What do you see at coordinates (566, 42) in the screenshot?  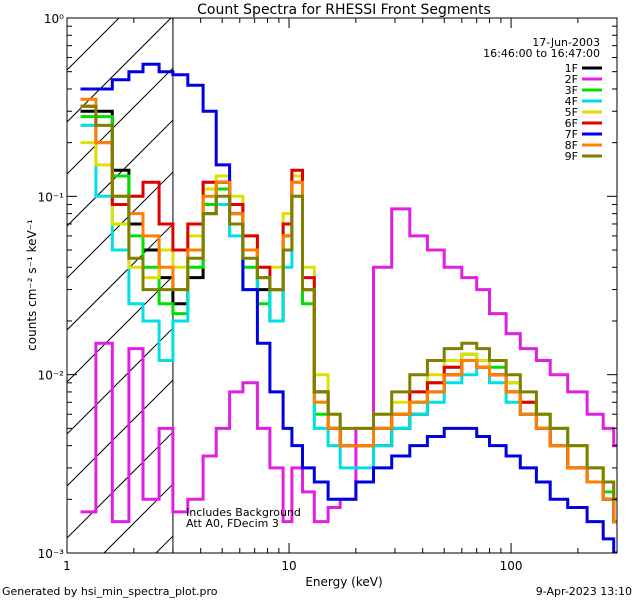 I see `date-label: 17-Jun-2003` at bounding box center [566, 42].